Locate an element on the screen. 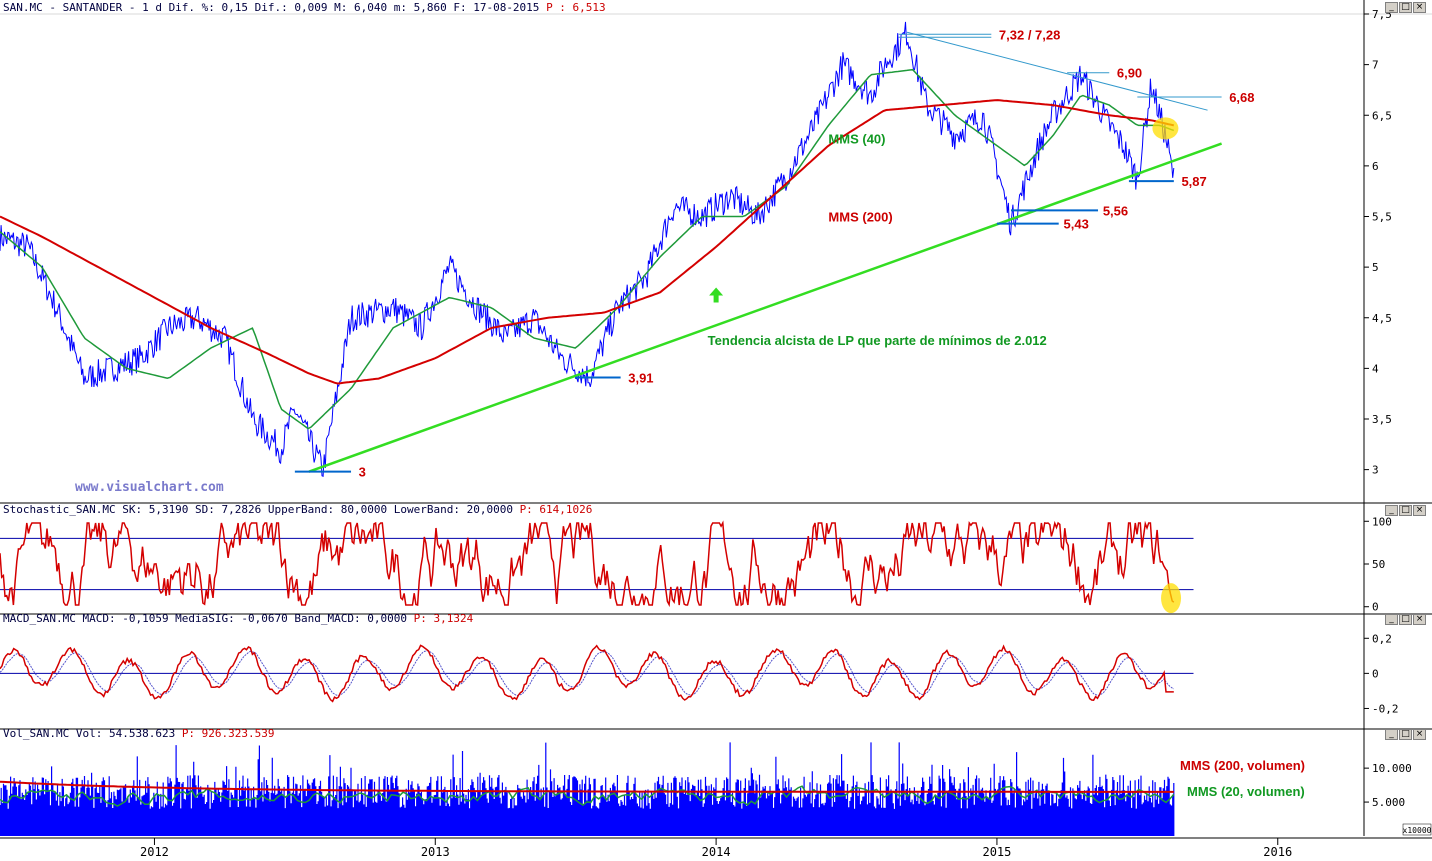 This screenshot has height=861, width=1432. price-header-last: P : 6,513 is located at coordinates (576, 7).